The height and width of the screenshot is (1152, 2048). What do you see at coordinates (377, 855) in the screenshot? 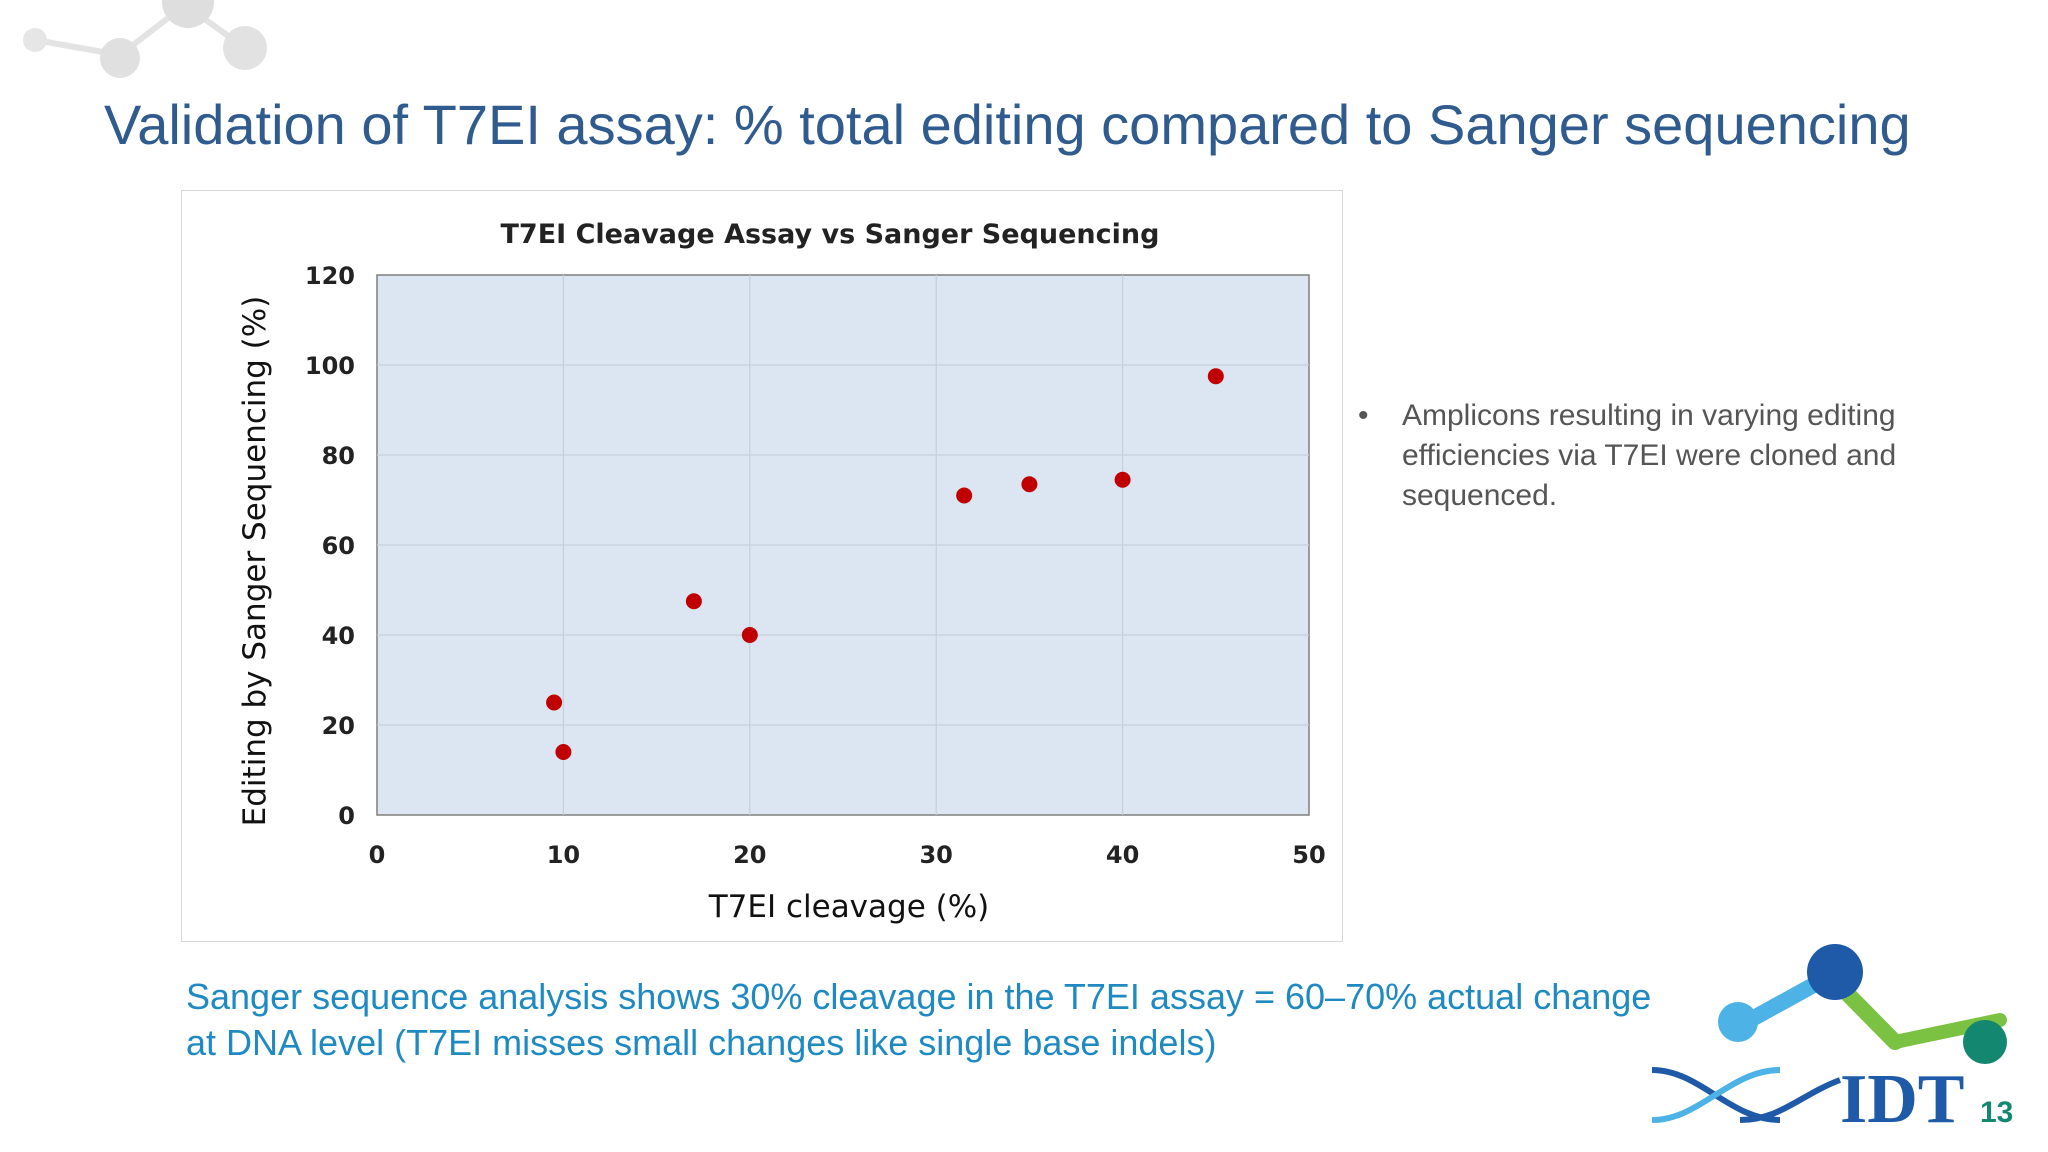
I see `x-tick-label: 0` at bounding box center [377, 855].